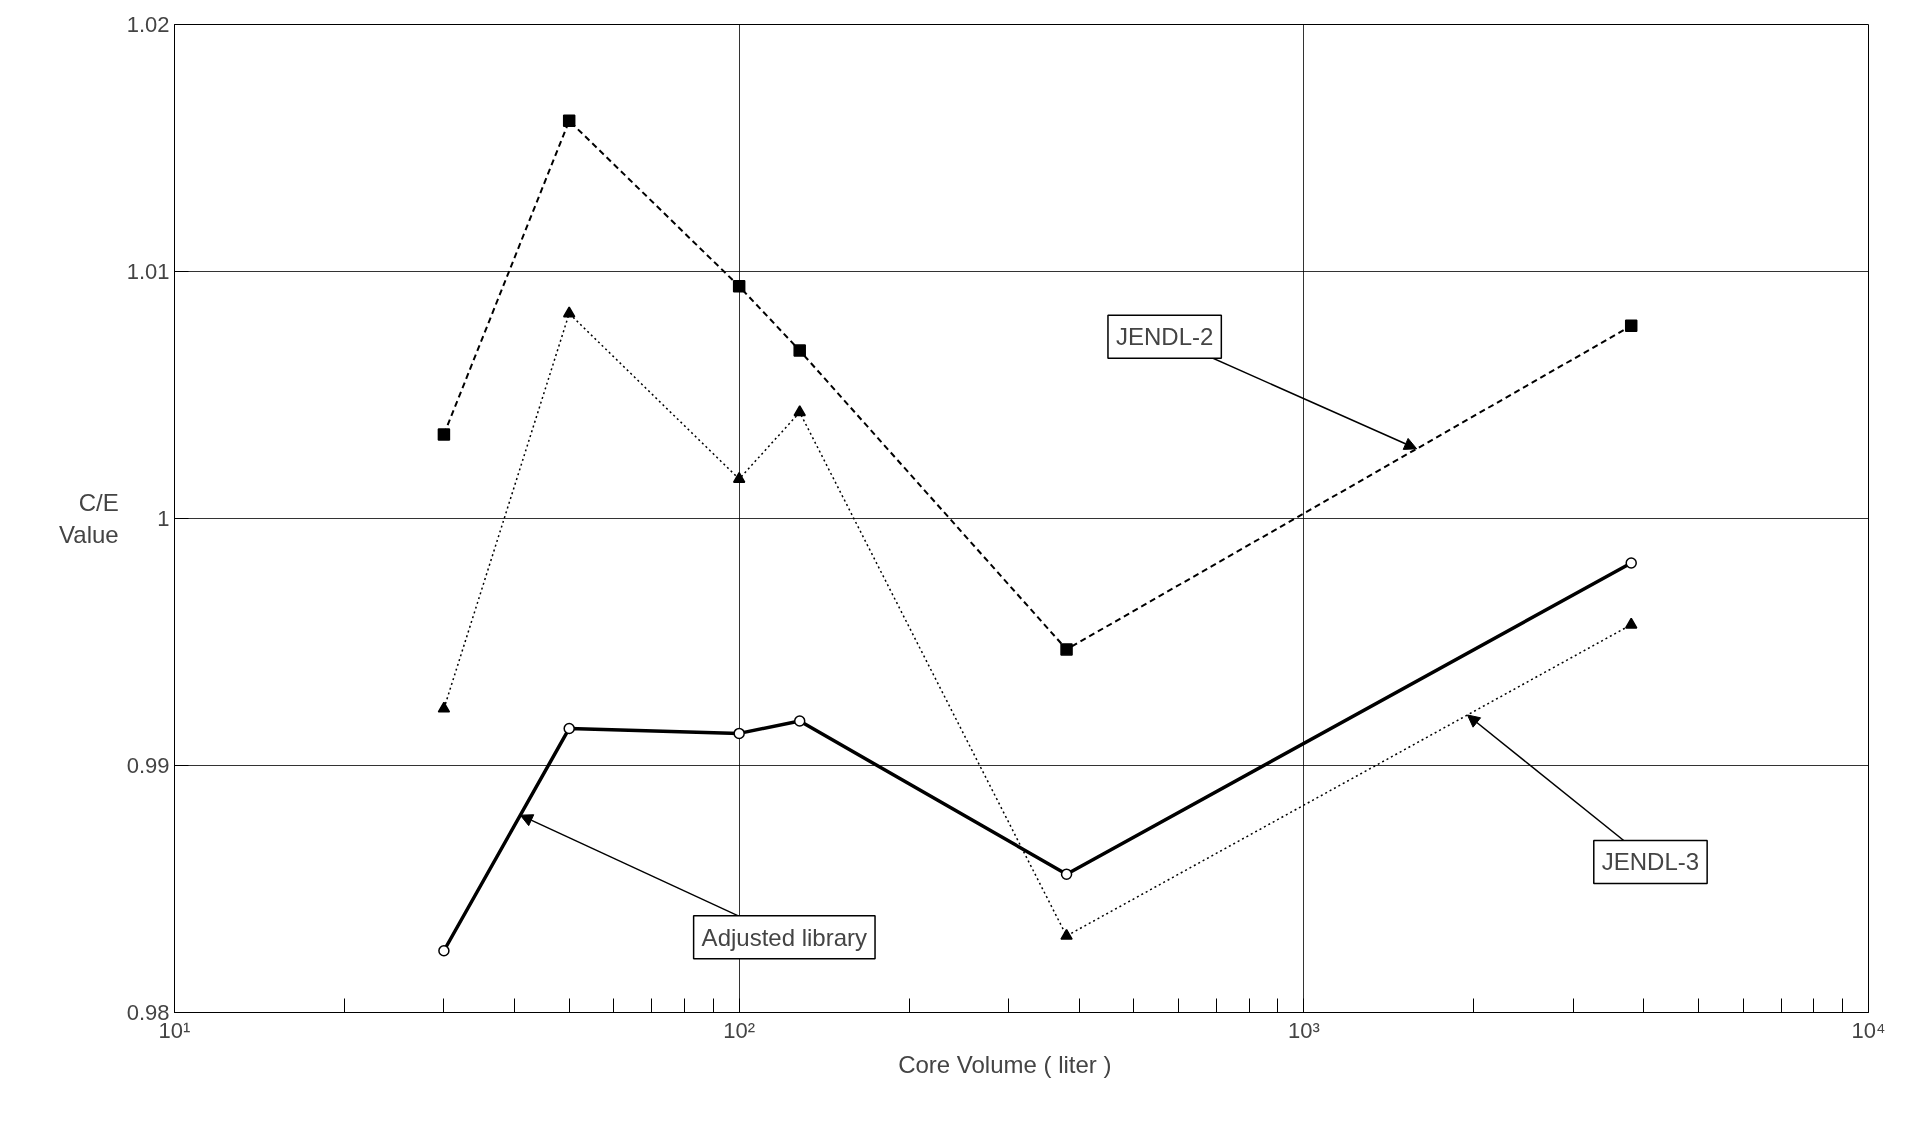  I want to click on text: Adjusted library, so click(784, 937).